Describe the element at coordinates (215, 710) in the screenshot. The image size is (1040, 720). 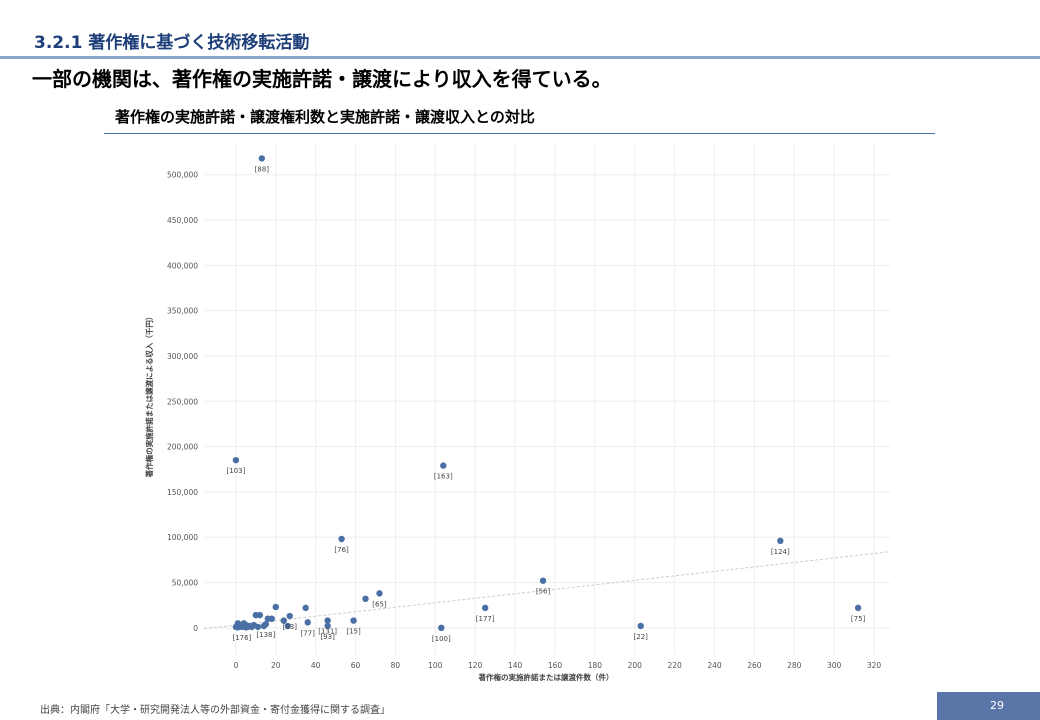
I see `source-note: 出典：内閣府「大学・研究開発法人等の外部資金・寄付金獲得に関する調査」` at that location.